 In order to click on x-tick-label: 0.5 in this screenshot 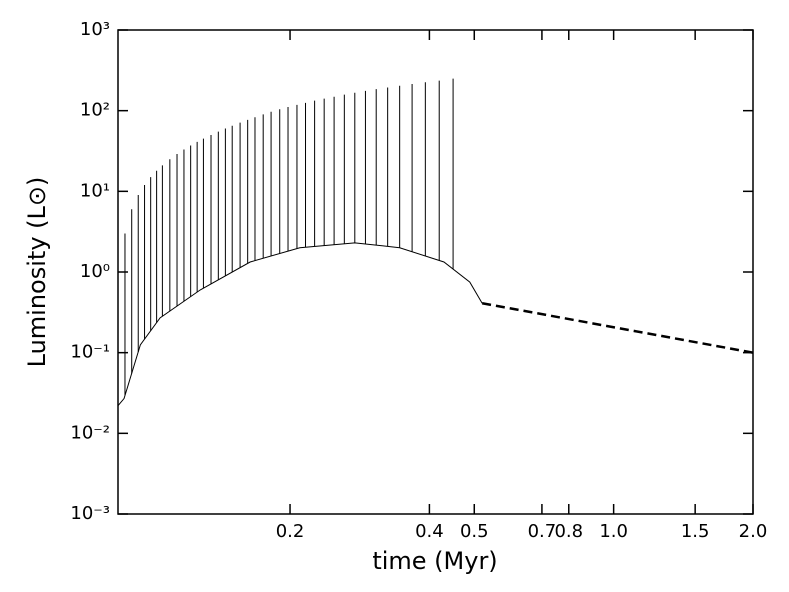, I will do `click(474, 531)`.